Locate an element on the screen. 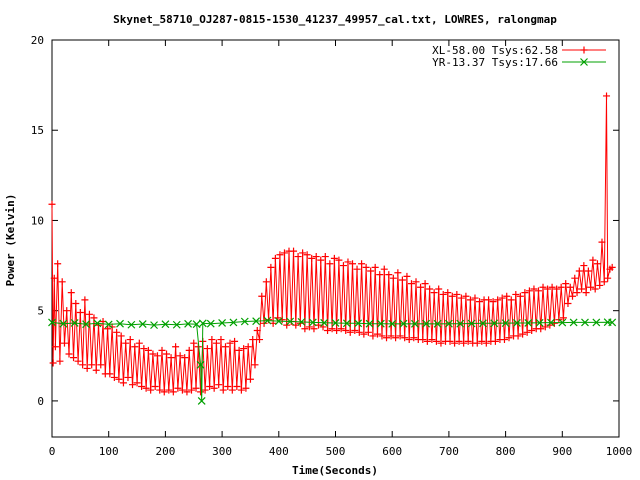 The height and width of the screenshot is (480, 640). x-tick-label-2: 200 is located at coordinates (165, 451).